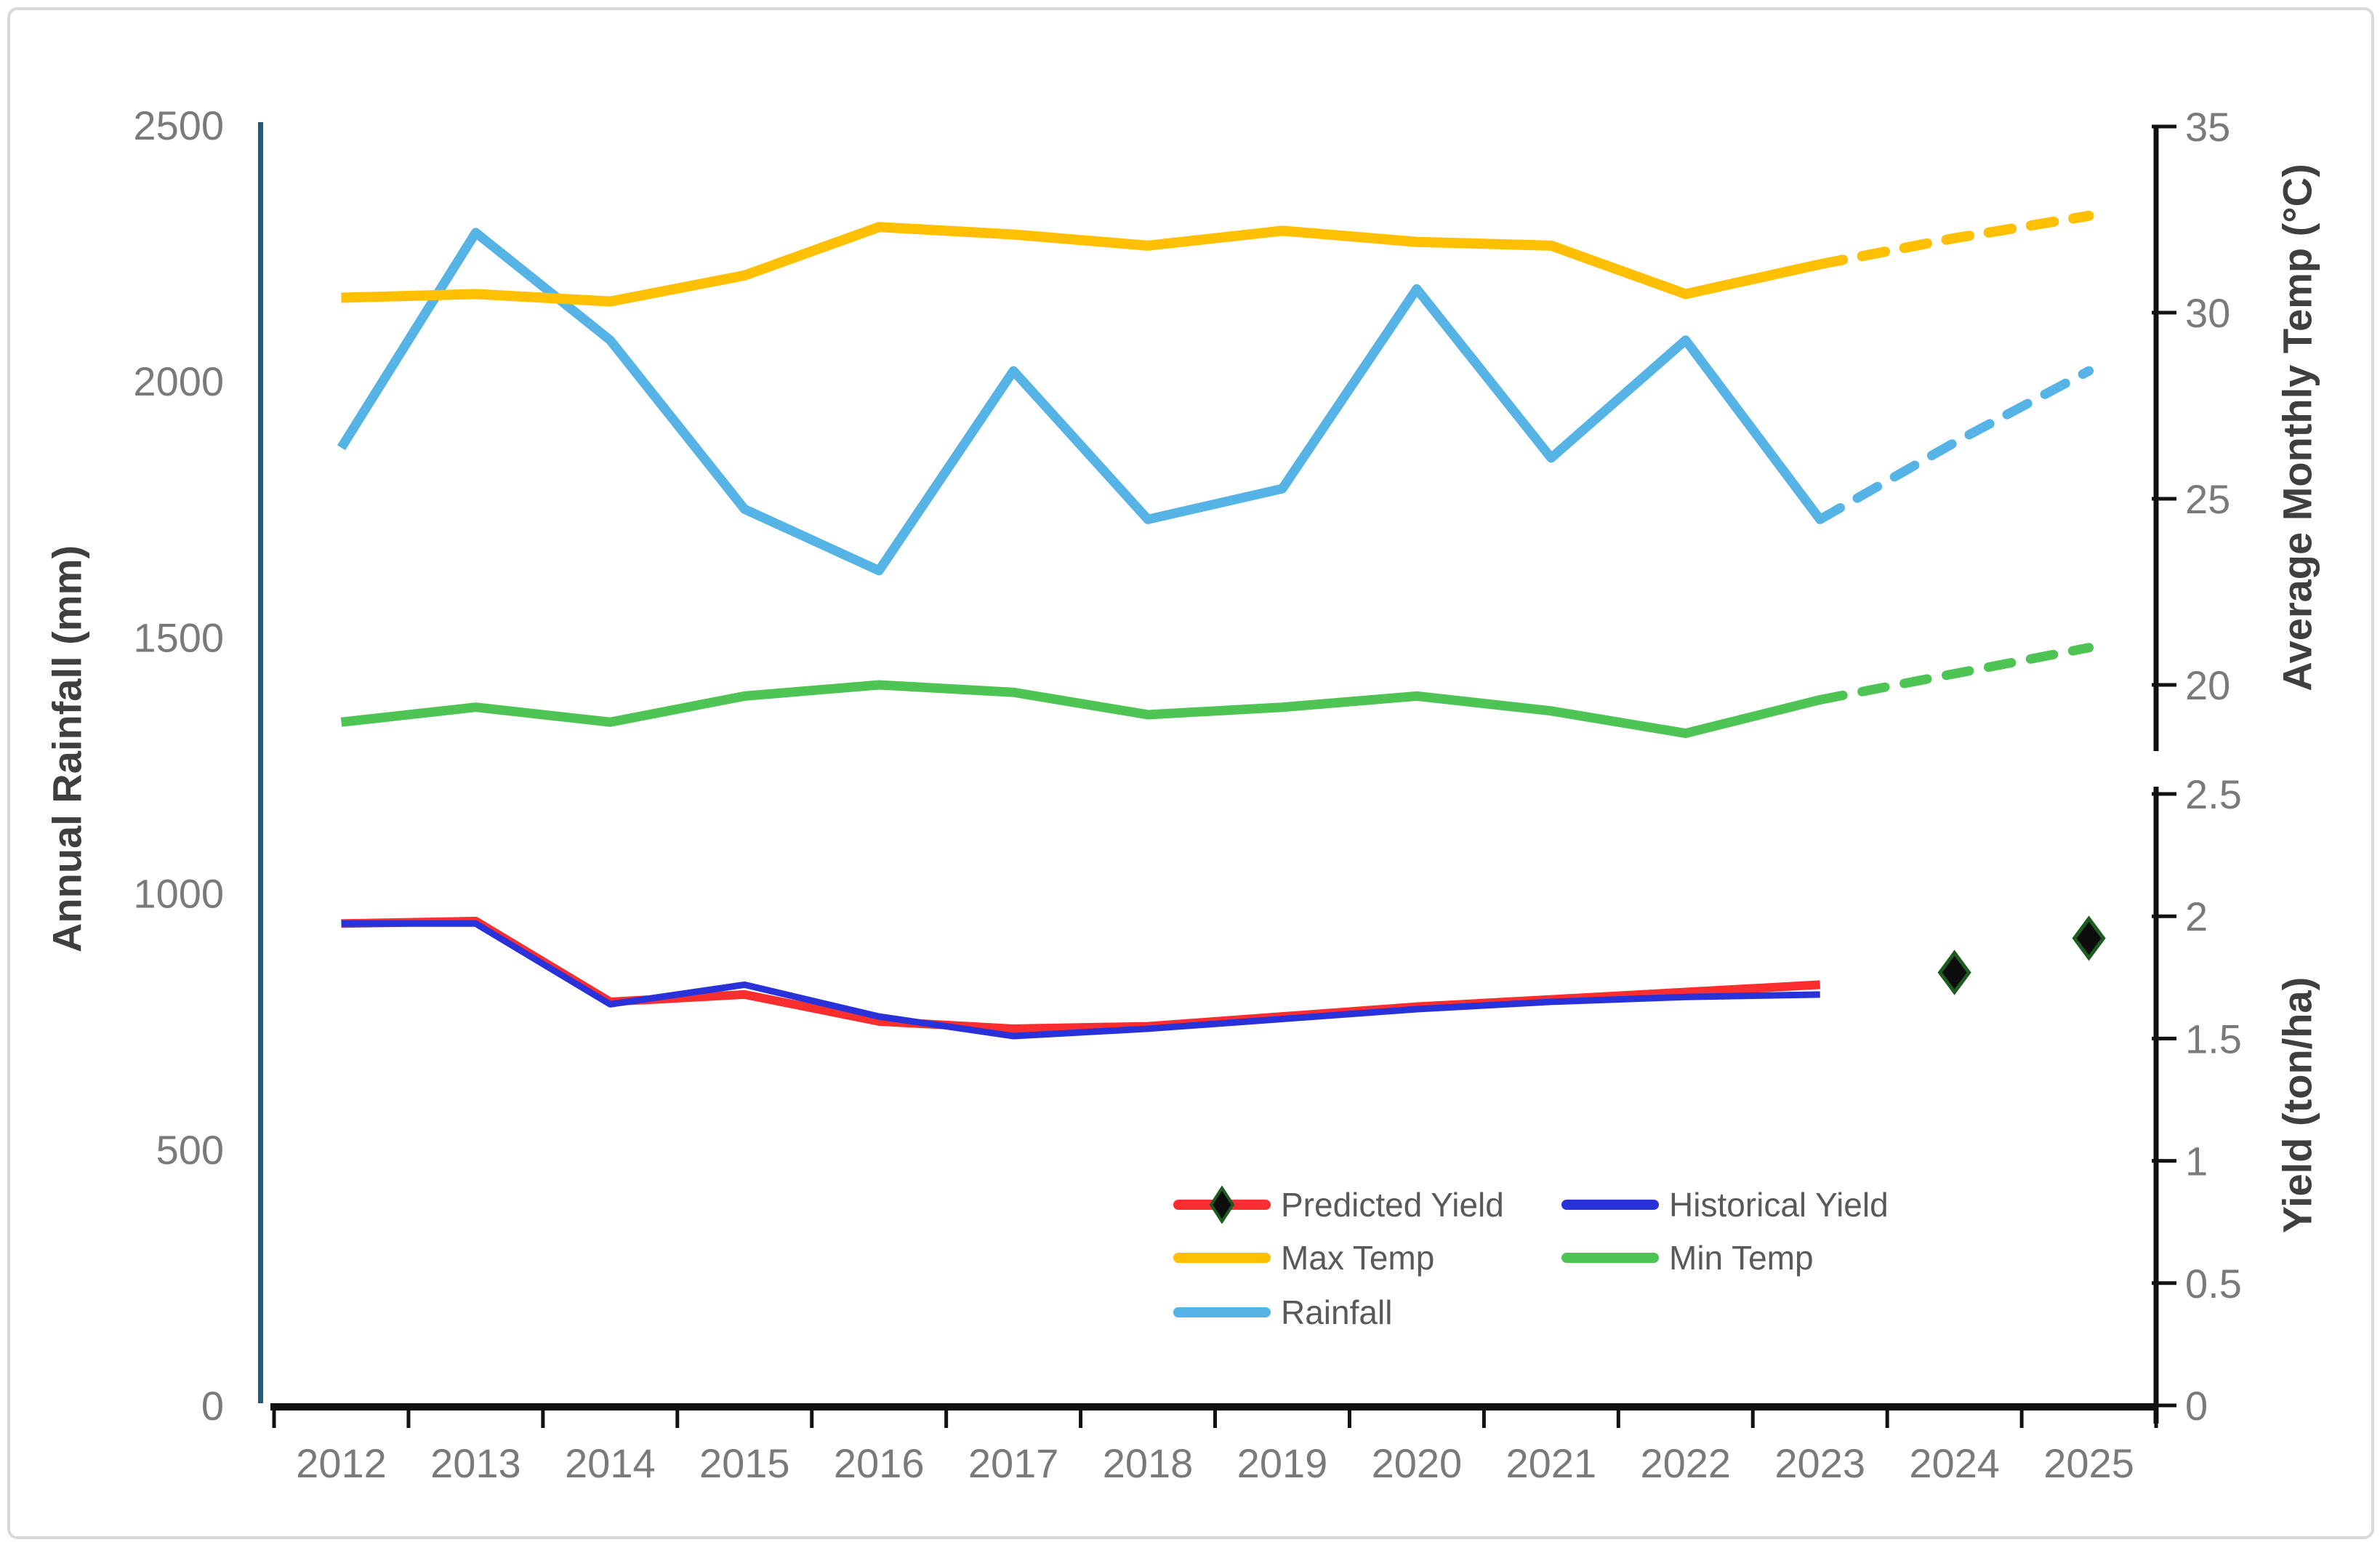 The width and height of the screenshot is (2380, 1545). I want to click on temp-axis-tick-label: 25, so click(2207, 499).